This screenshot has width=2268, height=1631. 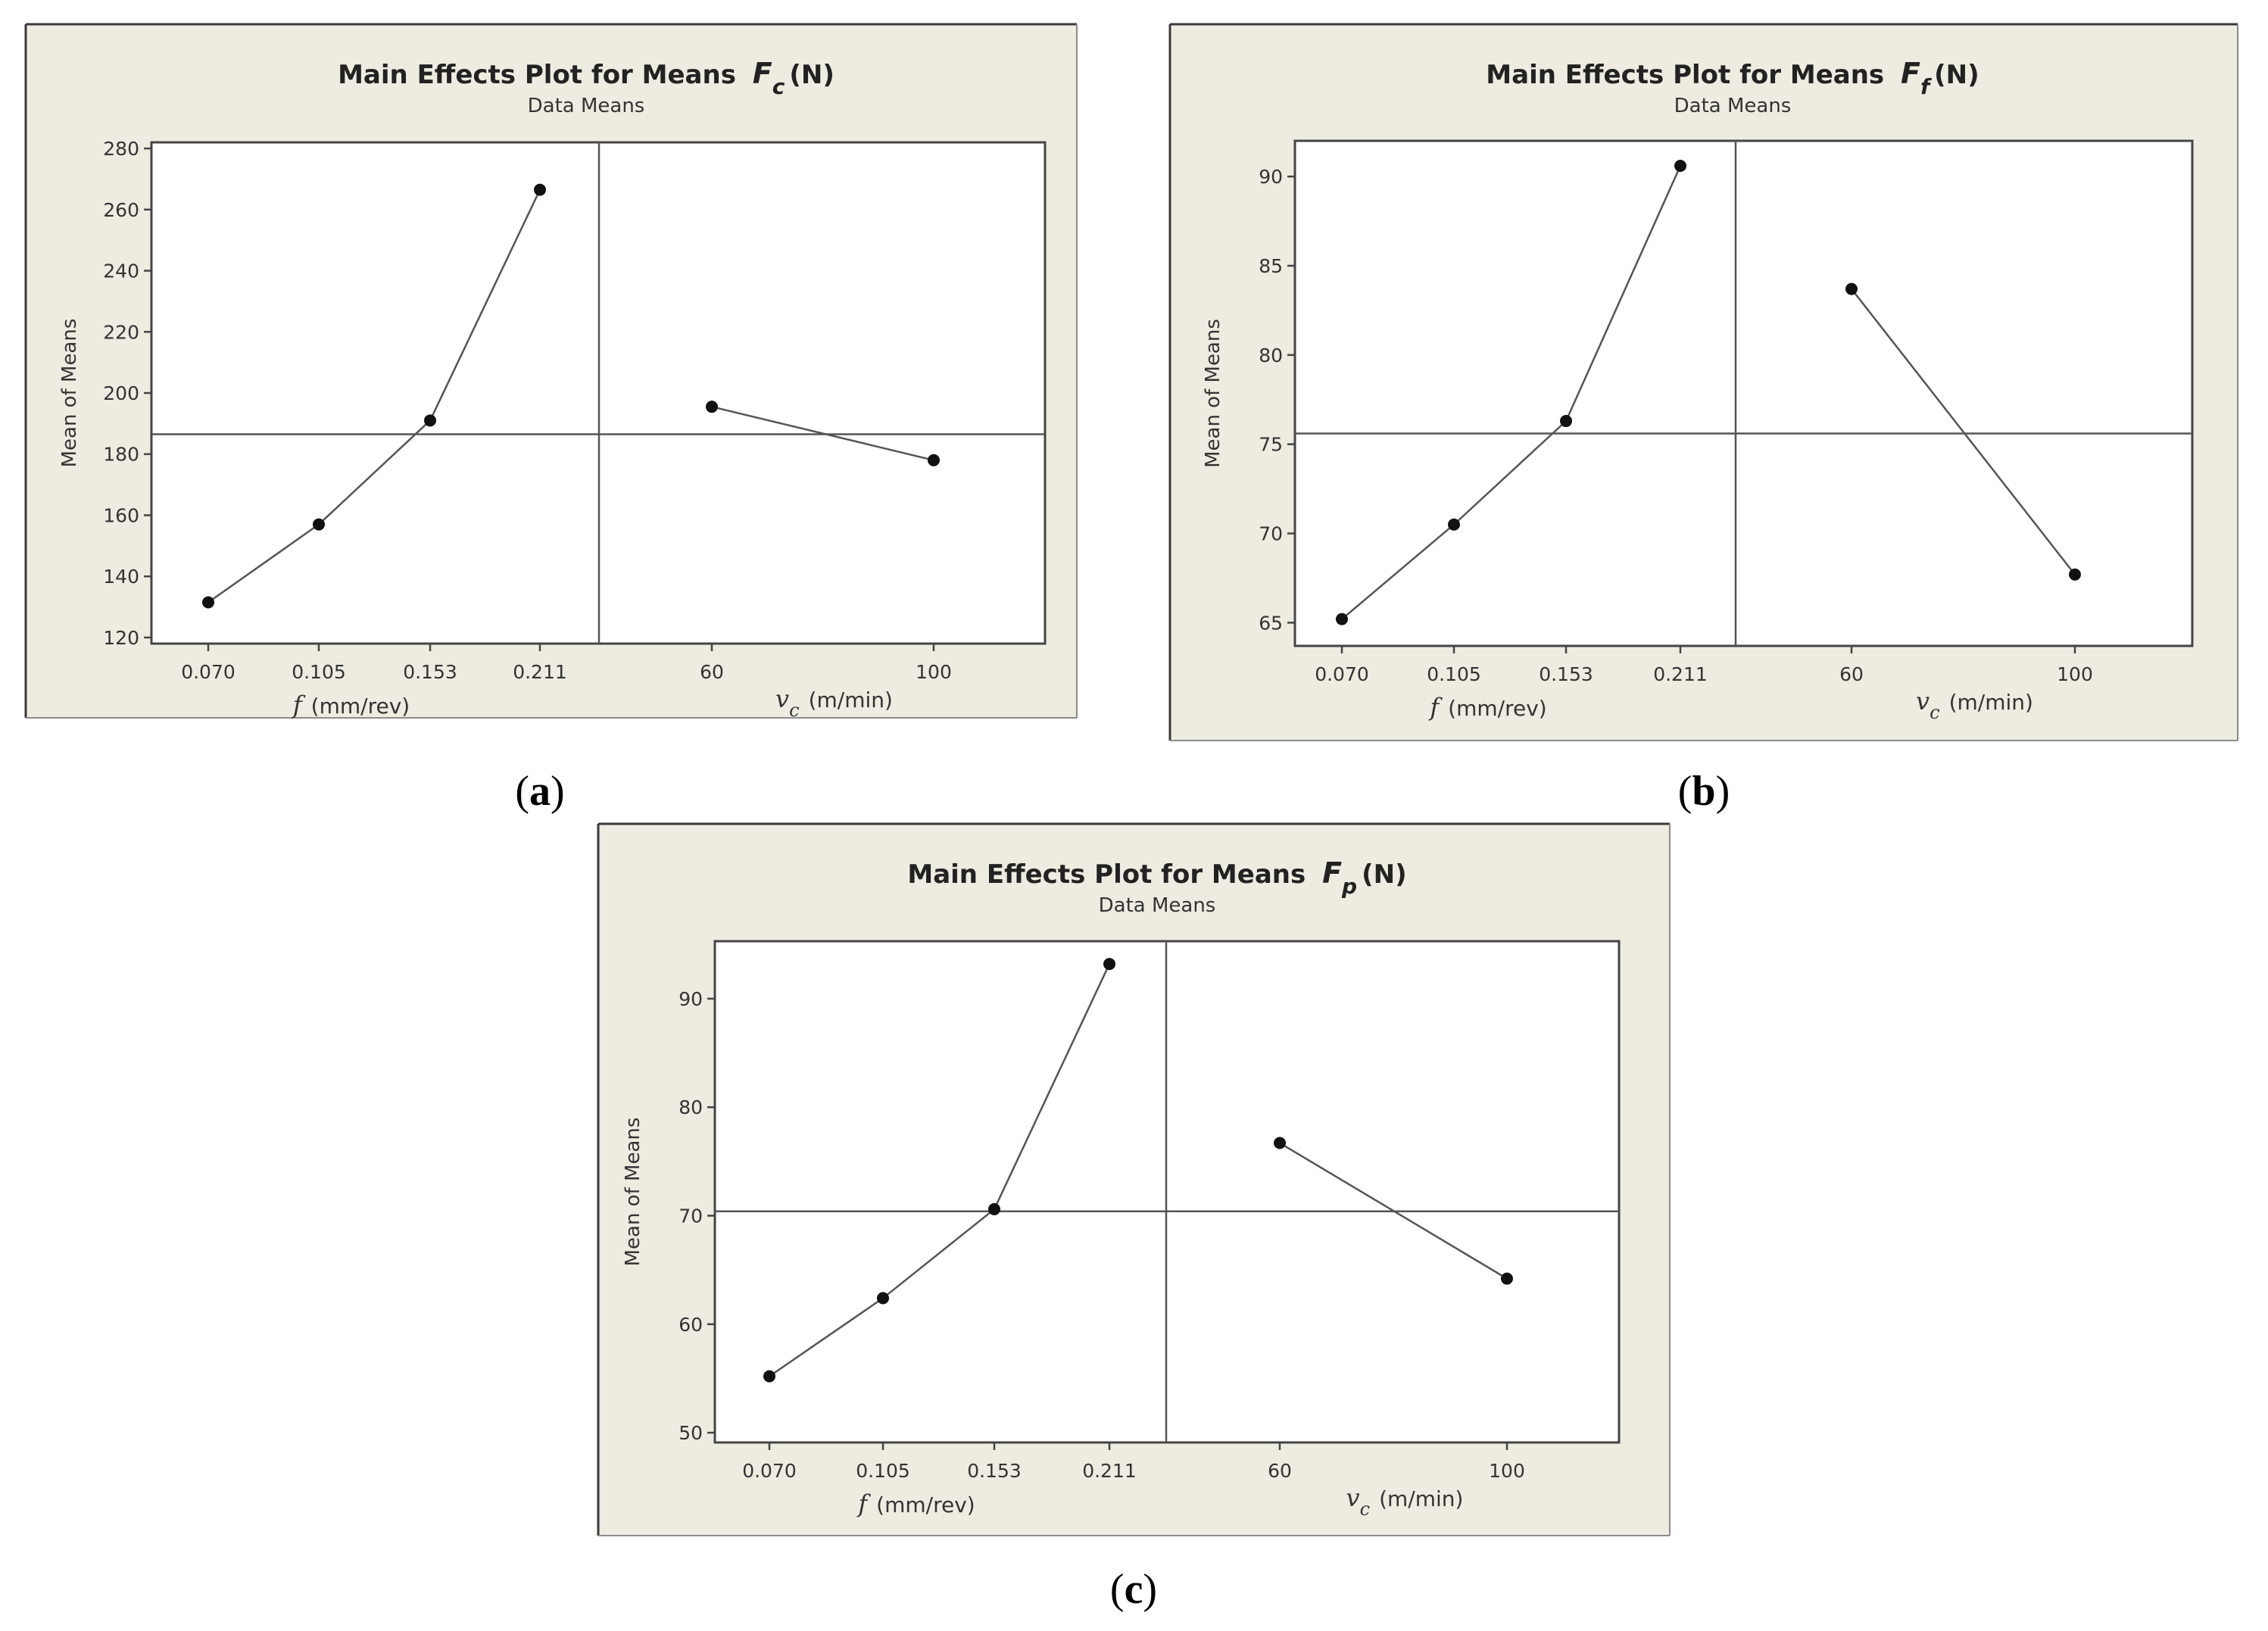 I want to click on y-tick-label: 75, so click(x=1271, y=445).